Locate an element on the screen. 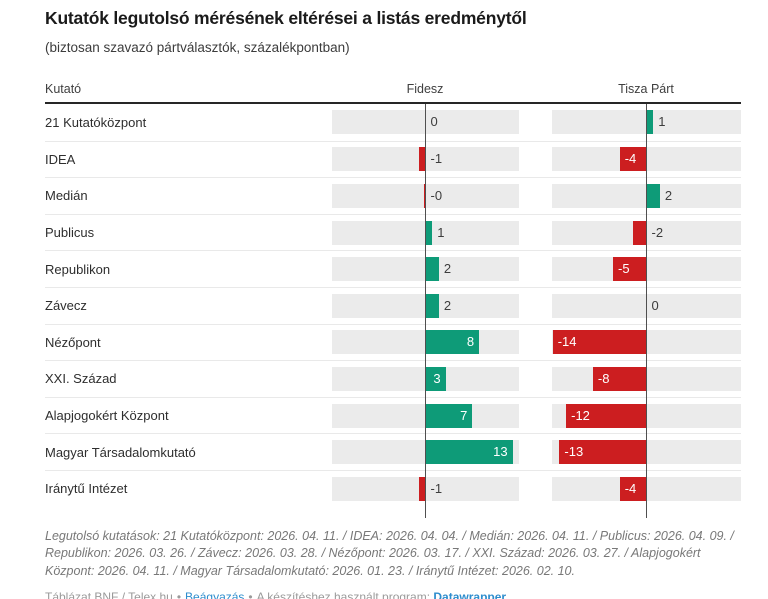 The height and width of the screenshot is (599, 768). table-row: Nézőpont 8 -14 is located at coordinates (393, 342).